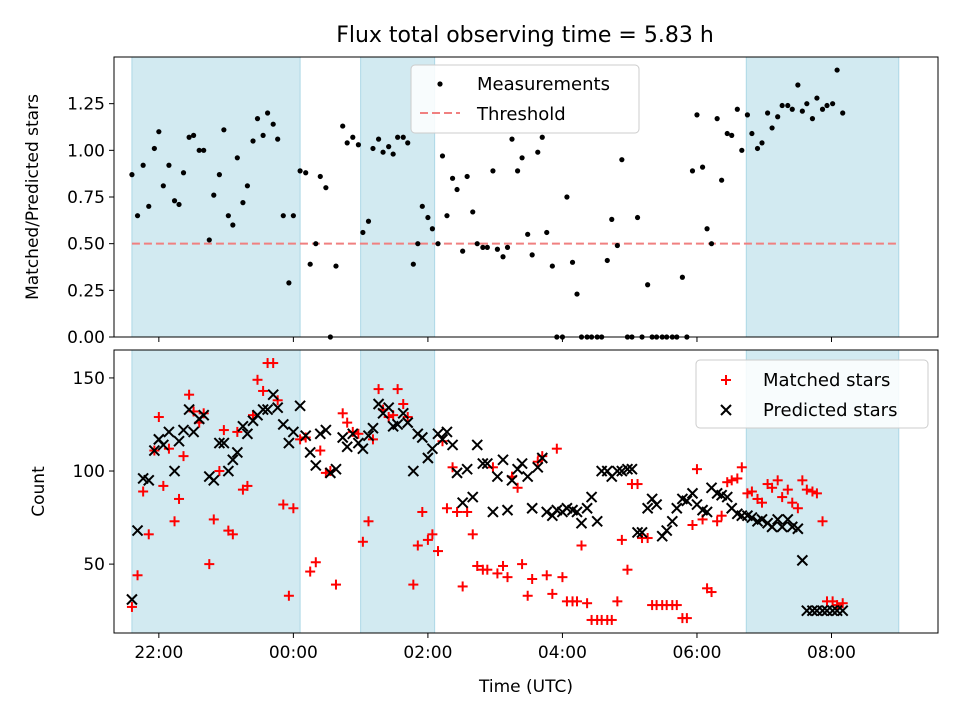 This screenshot has height=720, width=960. What do you see at coordinates (826, 380) in the screenshot?
I see `legend-matched-label: Matched stars` at bounding box center [826, 380].